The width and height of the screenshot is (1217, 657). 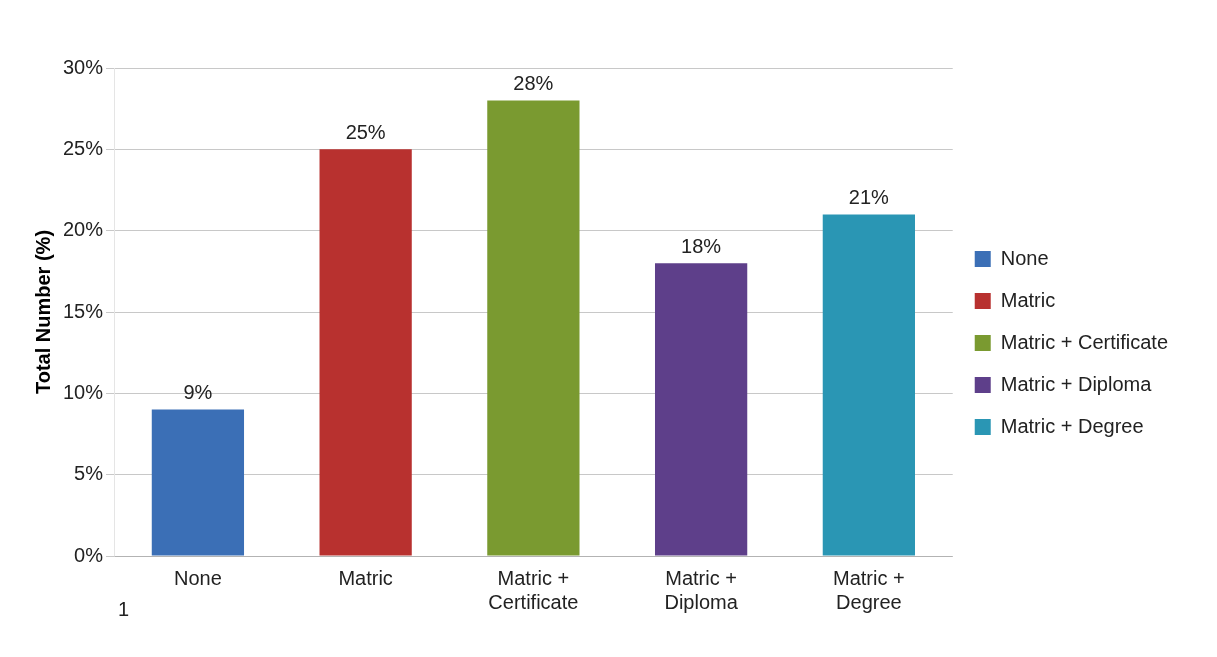 What do you see at coordinates (701, 589) in the screenshot?
I see `x-tick-label: Matric + Diploma` at bounding box center [701, 589].